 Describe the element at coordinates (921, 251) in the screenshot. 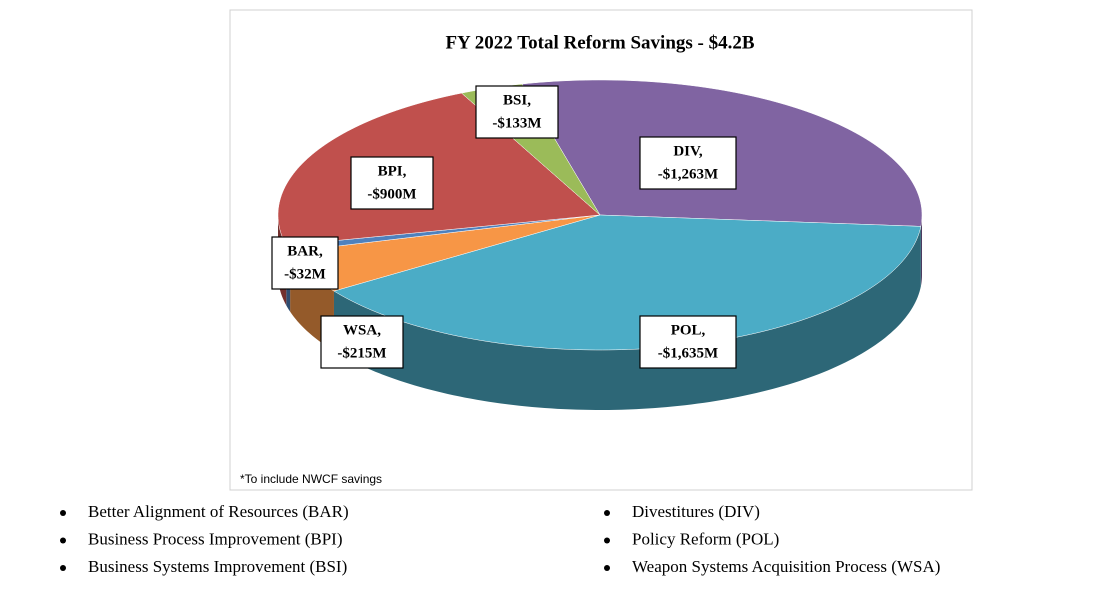

I see `slice-side` at that location.